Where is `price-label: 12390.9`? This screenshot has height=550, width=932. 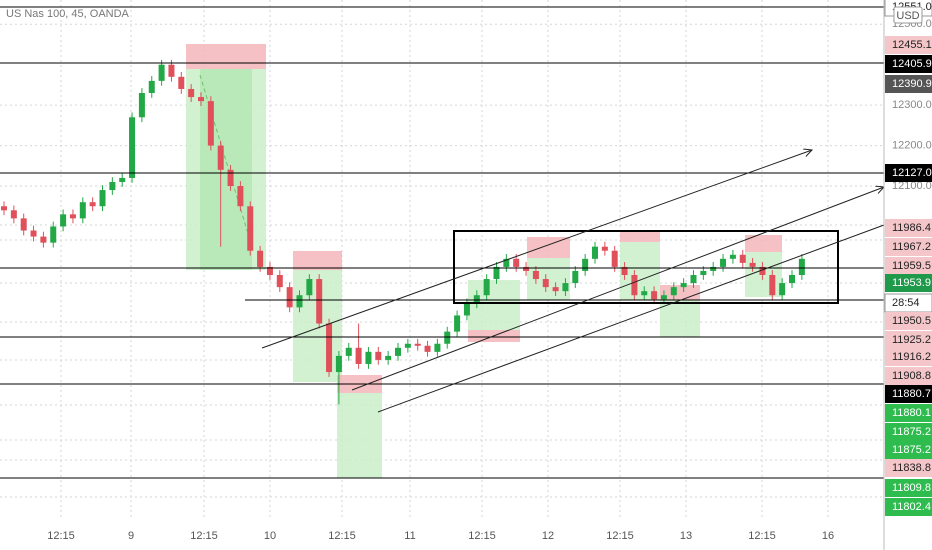
price-label: 12390.9 is located at coordinates (912, 84).